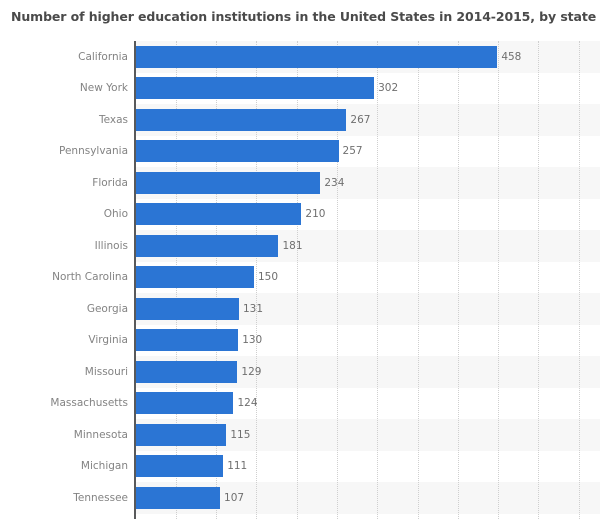 This screenshot has width=600, height=519. I want to click on bar-value-label: 234, so click(334, 182).